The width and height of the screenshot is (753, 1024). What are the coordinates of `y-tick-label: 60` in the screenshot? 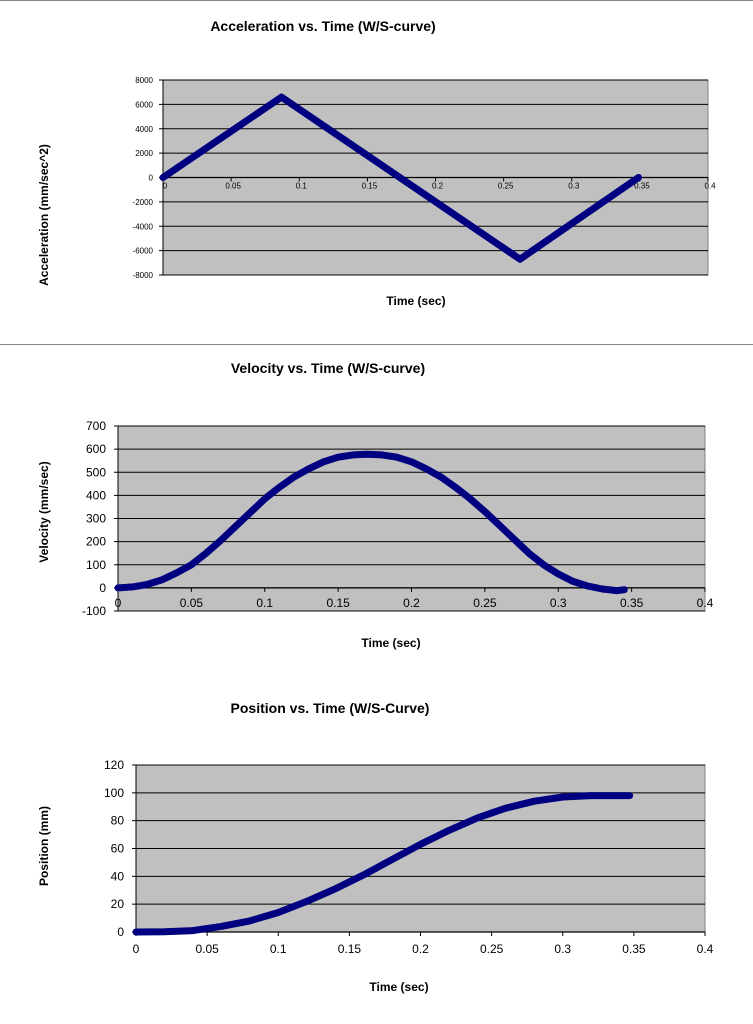 It's located at (118, 849).